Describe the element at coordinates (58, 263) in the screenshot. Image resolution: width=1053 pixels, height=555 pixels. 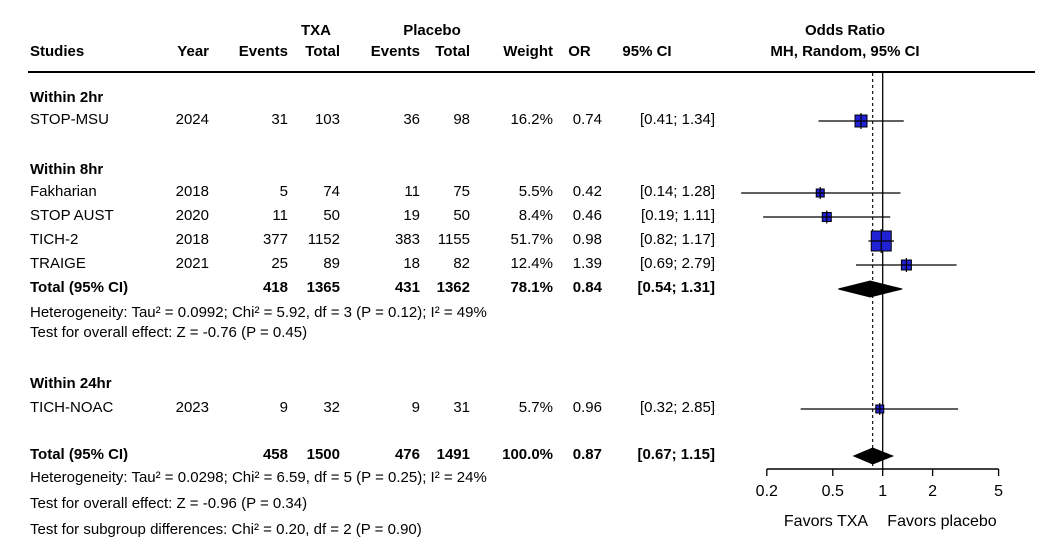
I see `study-name: TRAIGE` at that location.